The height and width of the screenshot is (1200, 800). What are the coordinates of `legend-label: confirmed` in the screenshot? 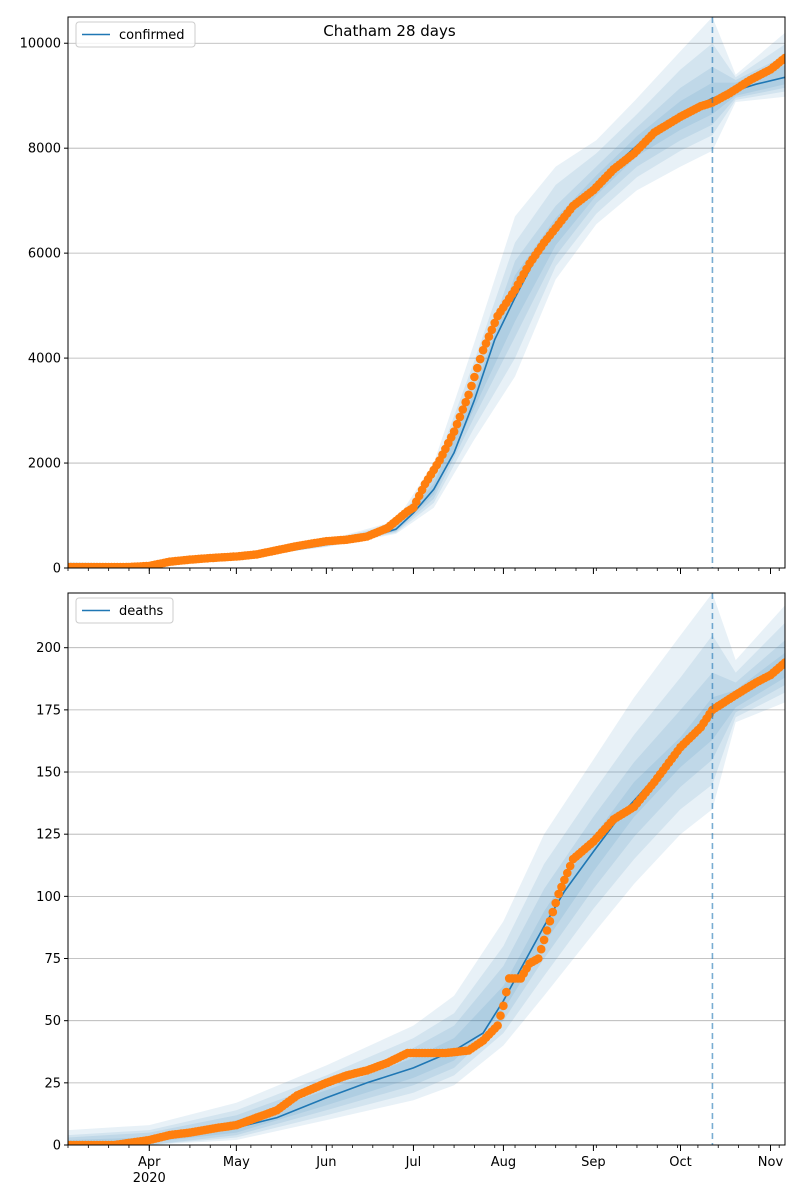 It's located at (152, 35).